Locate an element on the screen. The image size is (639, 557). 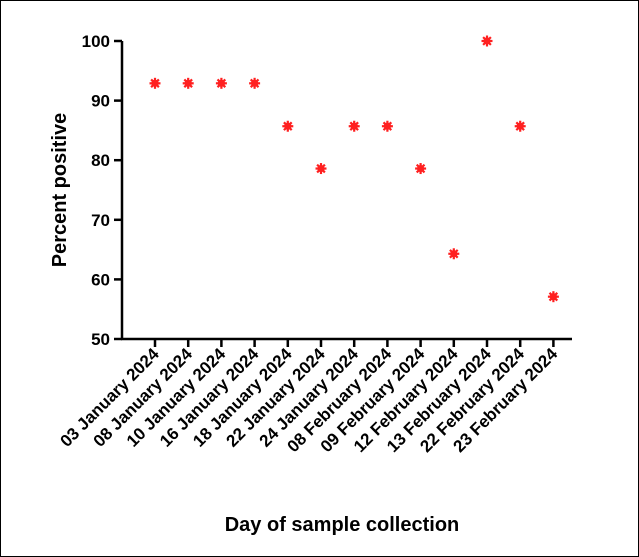
y-tick-label: 50 is located at coordinates (100, 339).